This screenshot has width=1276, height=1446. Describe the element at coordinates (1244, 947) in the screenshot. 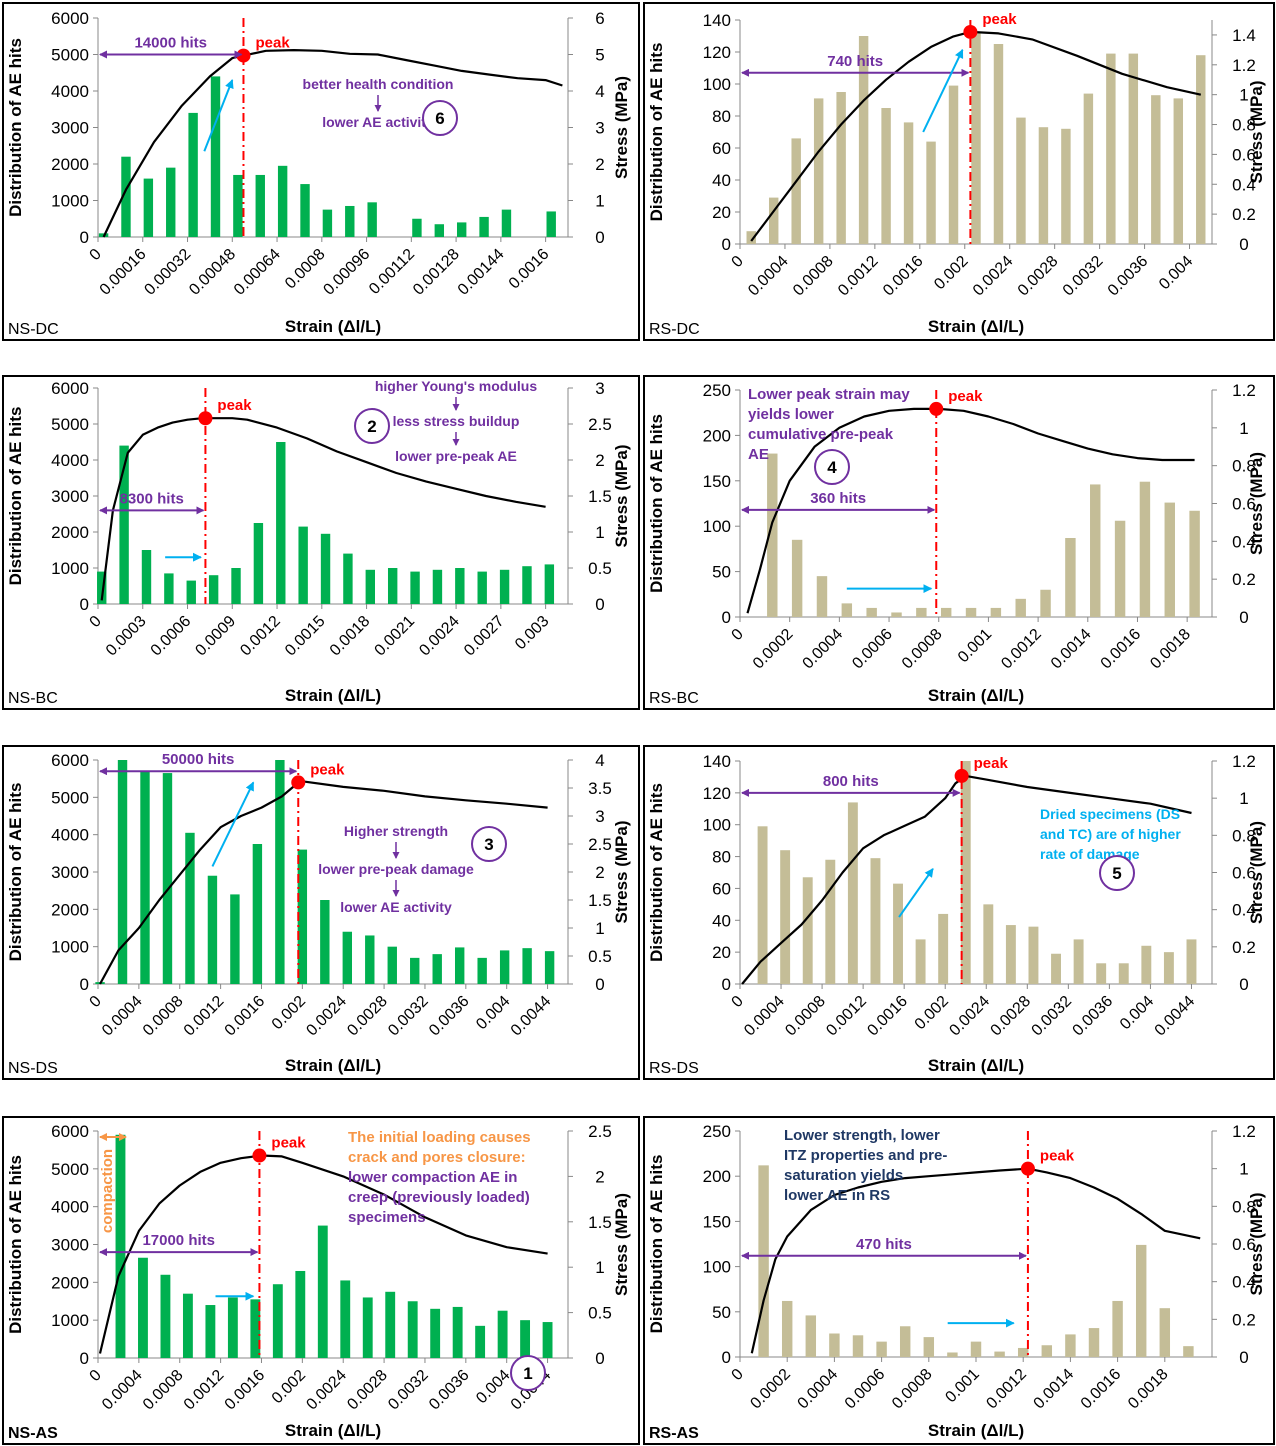

I see `y2-tick-label: 0.2` at that location.